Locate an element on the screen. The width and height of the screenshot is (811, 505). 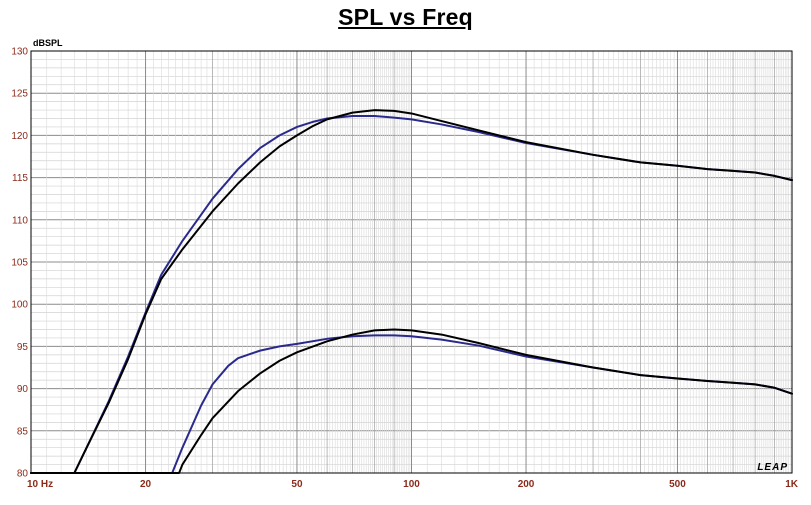
y-tick-label: 100 is located at coordinates (19, 305).